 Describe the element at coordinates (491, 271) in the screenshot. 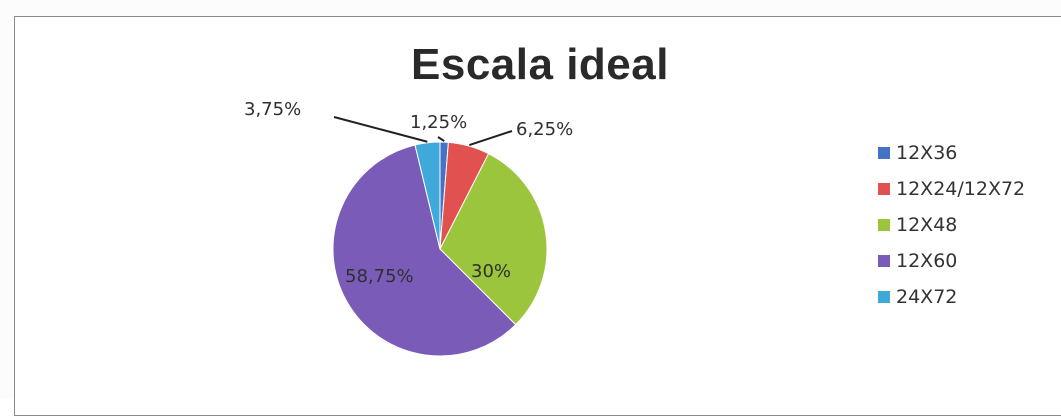

I see `data-label: 30%` at that location.